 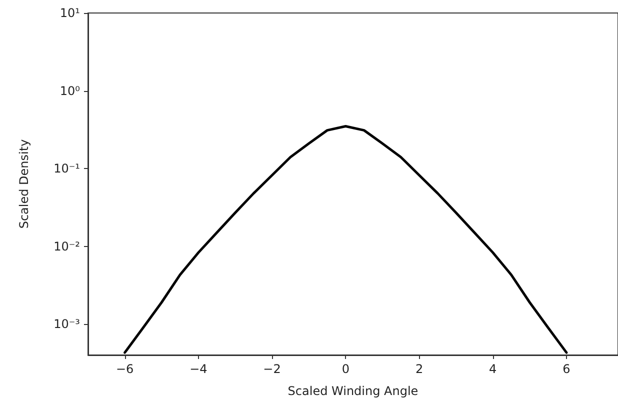 What do you see at coordinates (566, 369) in the screenshot?
I see `x-tick-label: 6` at bounding box center [566, 369].